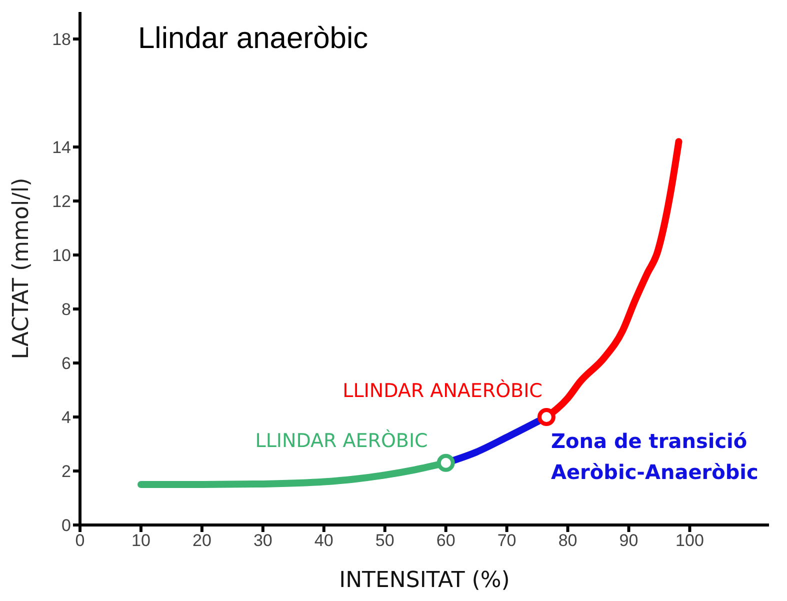  Describe the element at coordinates (66, 418) in the screenshot. I see `y-tick-label: 4` at that location.